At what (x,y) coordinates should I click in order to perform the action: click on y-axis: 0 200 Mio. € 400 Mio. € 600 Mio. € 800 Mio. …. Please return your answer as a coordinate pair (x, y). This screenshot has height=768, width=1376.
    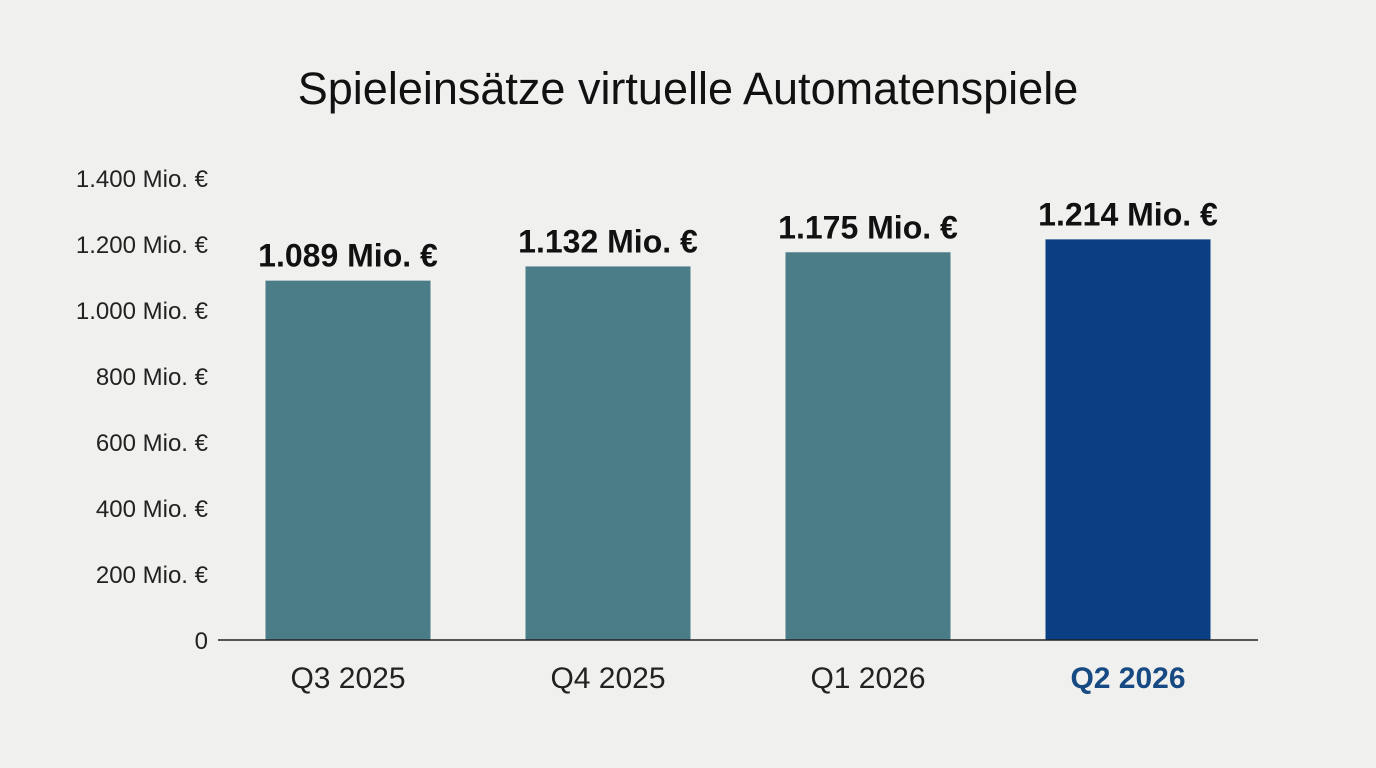
    Looking at the image, I should click on (142, 410).